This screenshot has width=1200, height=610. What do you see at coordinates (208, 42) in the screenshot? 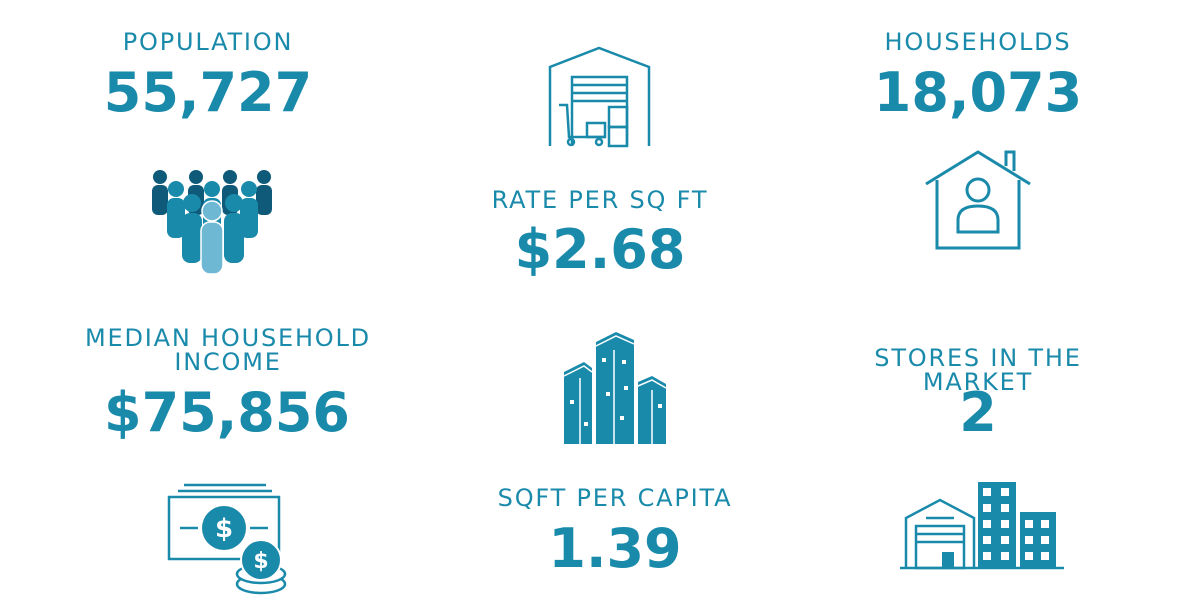
I see `population-label: POPULATION` at bounding box center [208, 42].